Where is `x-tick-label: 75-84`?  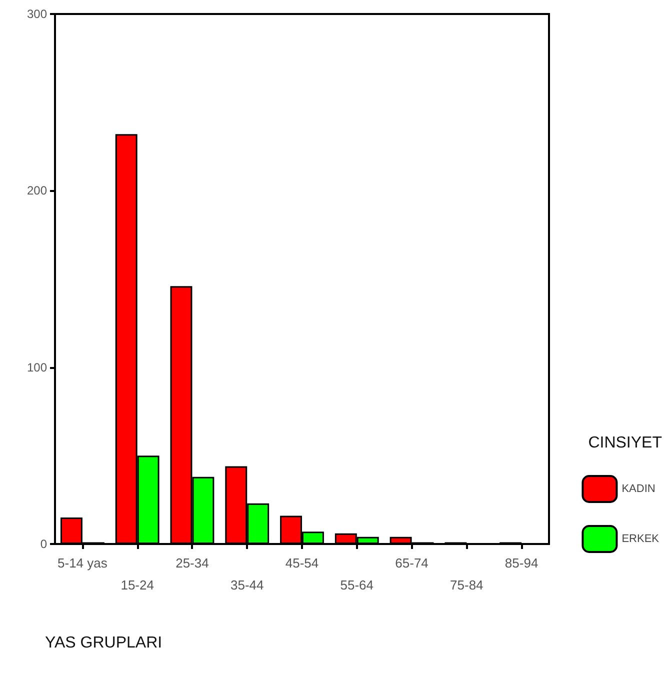 x-tick-label: 75-84 is located at coordinates (467, 585).